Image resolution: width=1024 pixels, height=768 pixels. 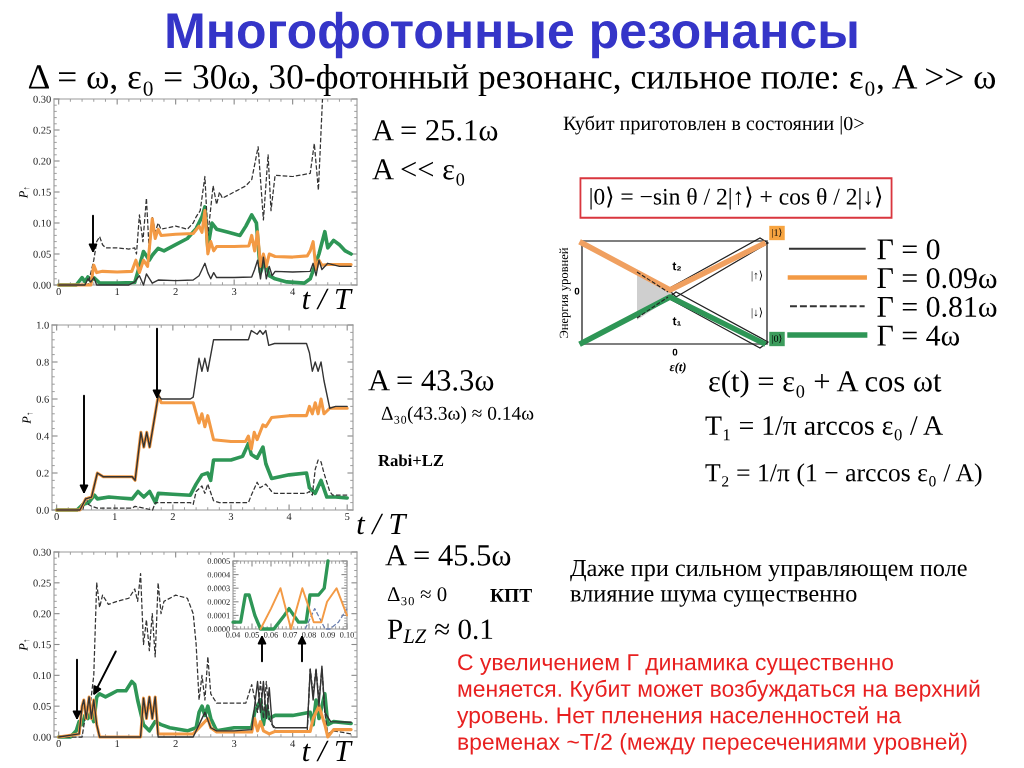 What do you see at coordinates (937, 278) in the screenshot?
I see `legend-label: Γ = 0.09ω` at bounding box center [937, 278].